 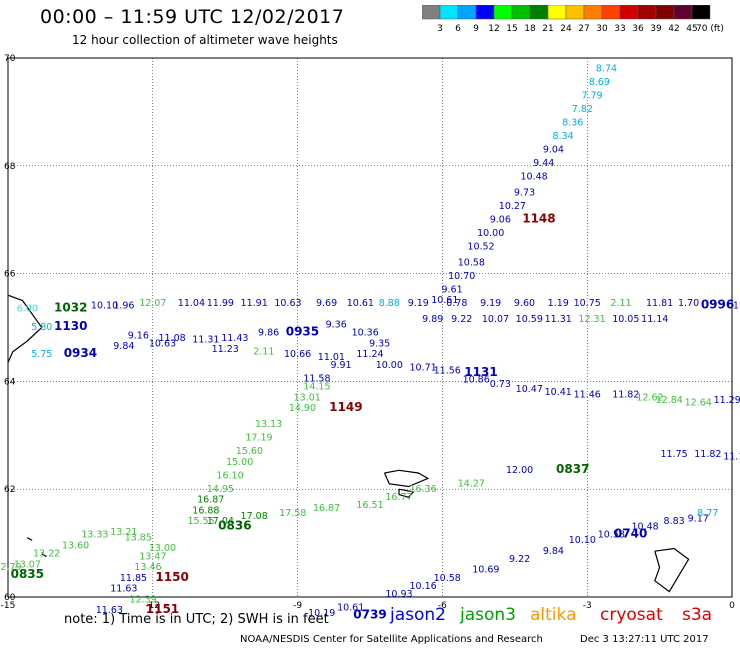 I want to click on wave-height-label: 11.58, so click(x=316, y=378).